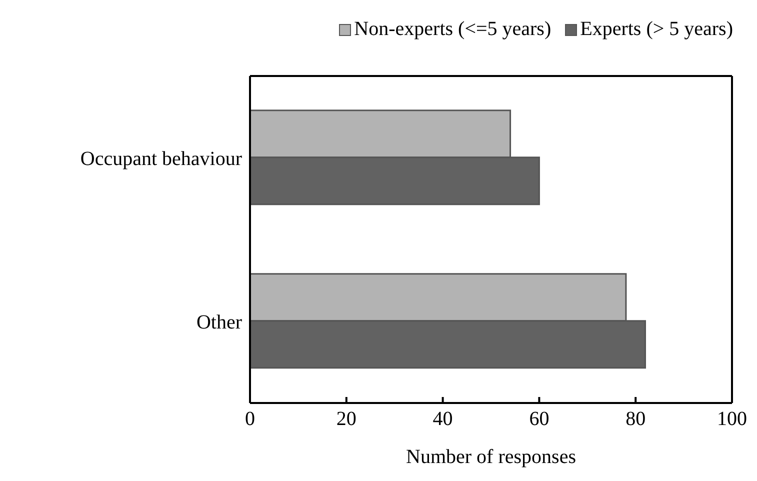 The height and width of the screenshot is (481, 757). I want to click on x-tick-label: 0, so click(250, 419).